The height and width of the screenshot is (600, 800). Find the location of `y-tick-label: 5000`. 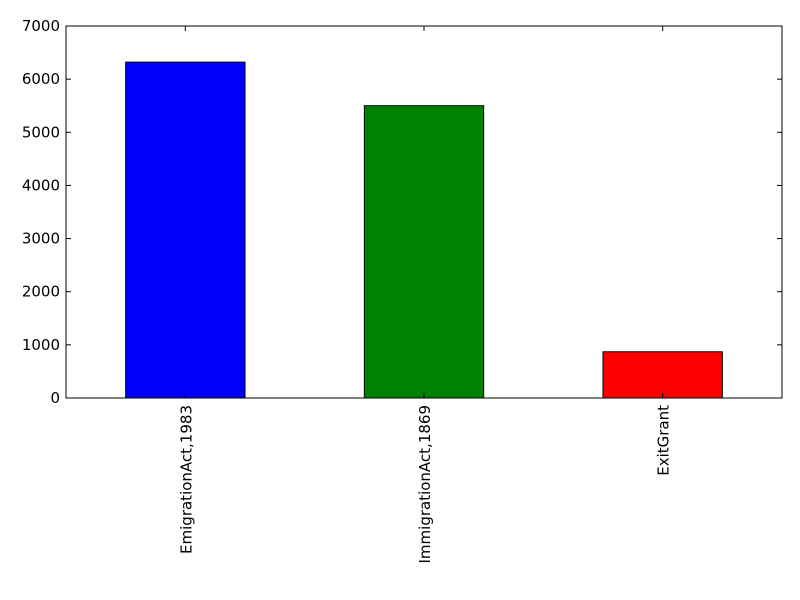

y-tick-label: 5000 is located at coordinates (41, 132).